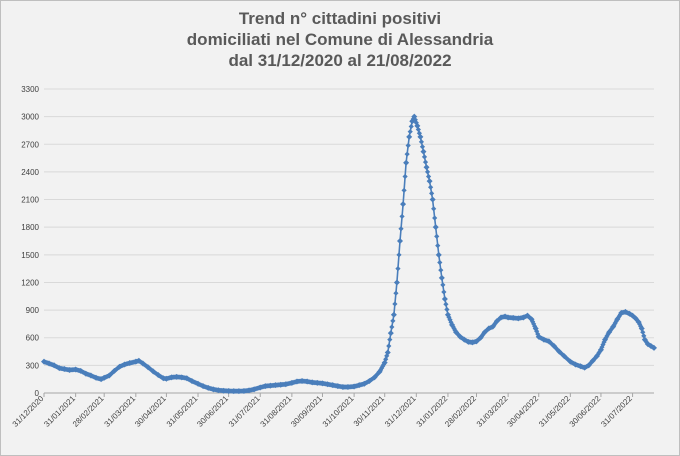 Image resolution: width=680 pixels, height=456 pixels. Describe the element at coordinates (460, 411) in the screenshot. I see `x-tick-label: 28/02/2022` at that location.